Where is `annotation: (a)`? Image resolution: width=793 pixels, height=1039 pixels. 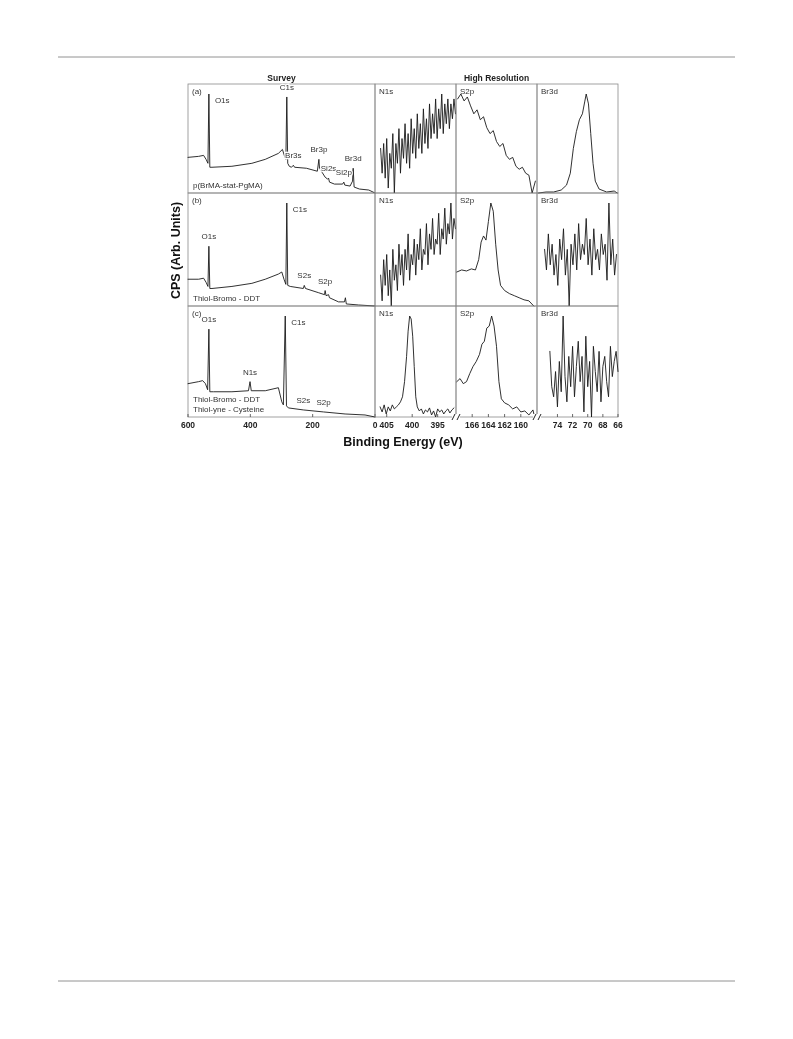 annotation: (a) is located at coordinates (197, 91).